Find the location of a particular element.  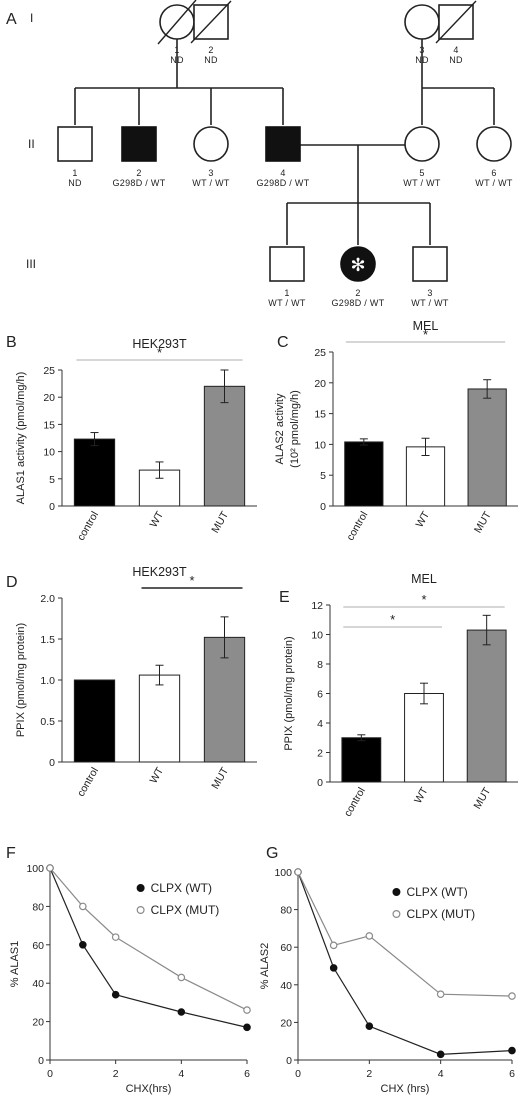

individual-number-iii-3: 3 is located at coordinates (429, 293).